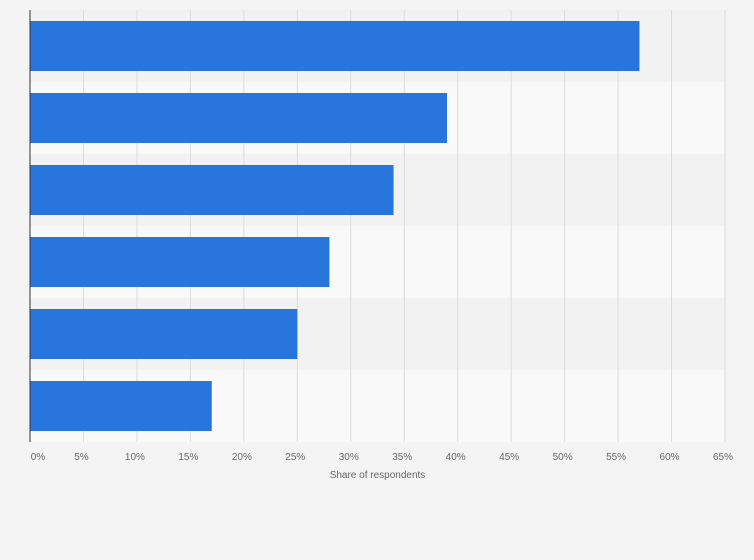 The image size is (754, 560). What do you see at coordinates (135, 457) in the screenshot?
I see `x-tick-label: 10%` at bounding box center [135, 457].